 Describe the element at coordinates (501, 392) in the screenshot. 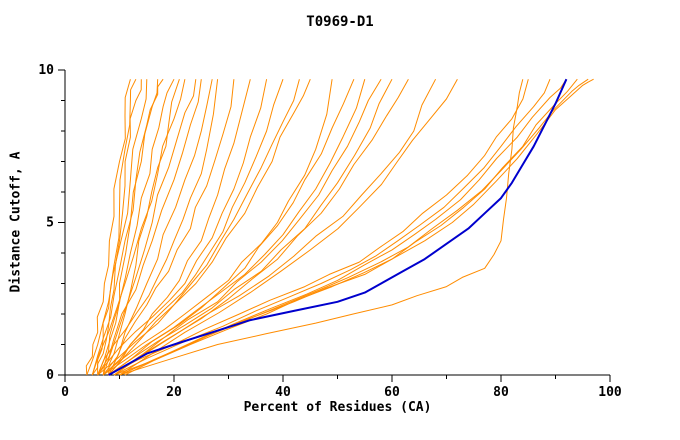

I see `x-tick-label: 80` at that location.